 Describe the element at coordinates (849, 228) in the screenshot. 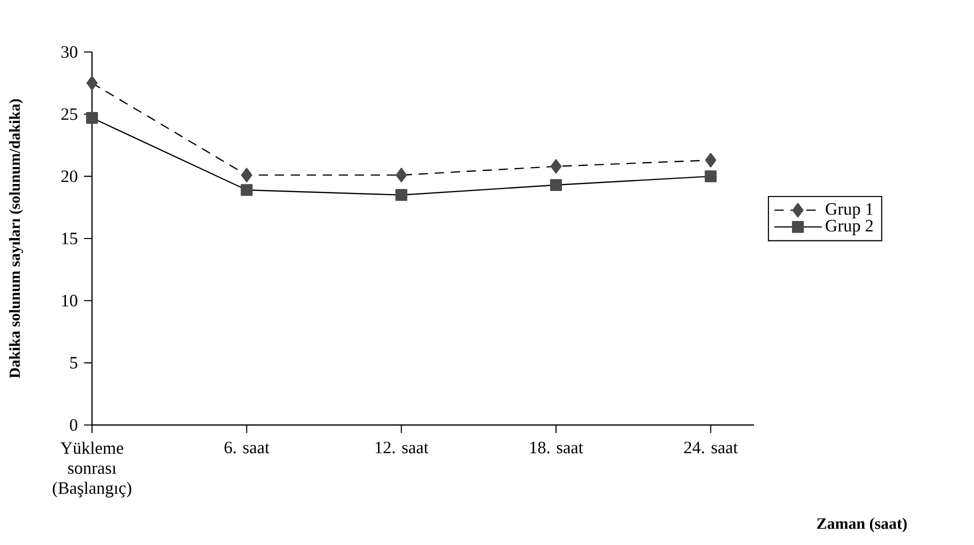

I see `legend-label: Grup 2` at that location.